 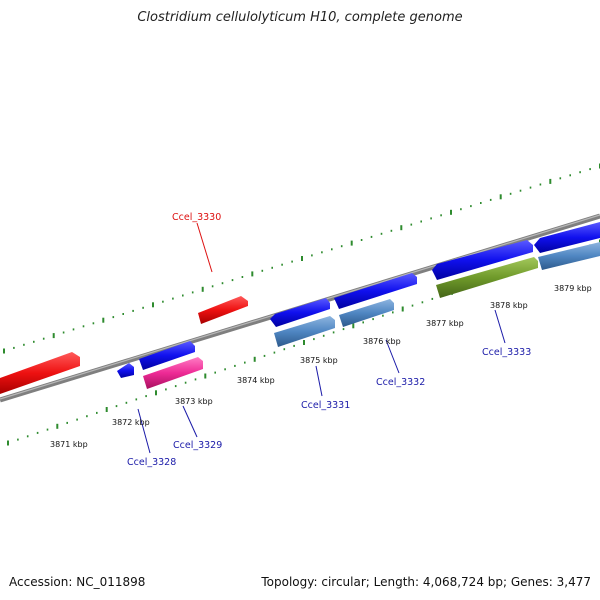 I want to click on scale-label-3874: 3874 kbp, so click(x=256, y=380).